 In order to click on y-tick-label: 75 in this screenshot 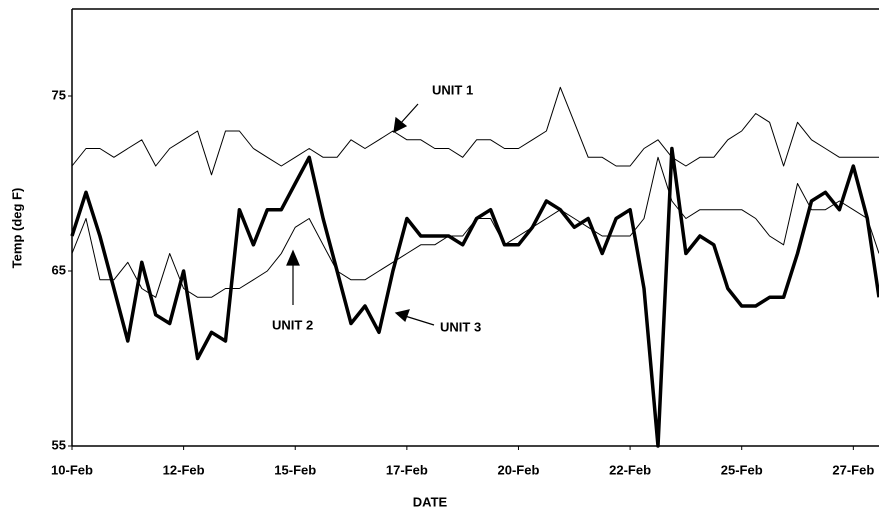, I will do `click(59, 94)`.